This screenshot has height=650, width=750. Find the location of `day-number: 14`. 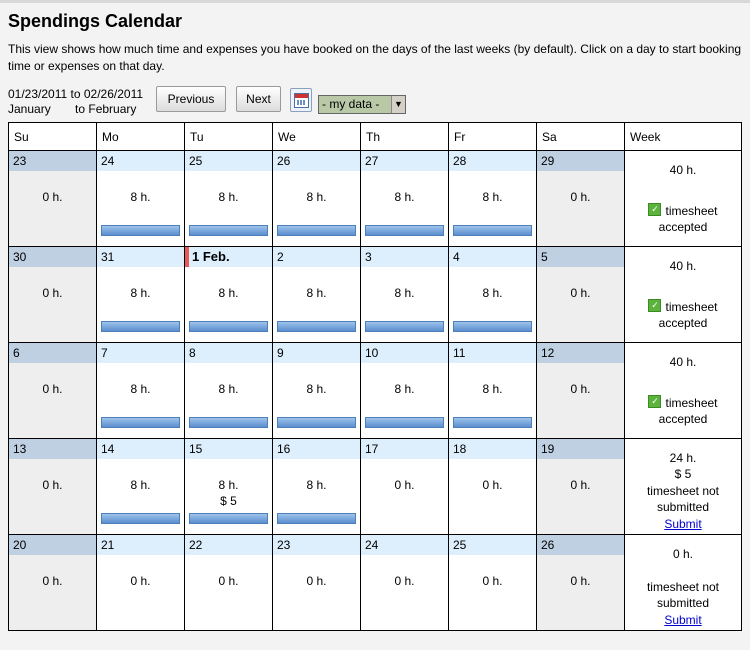

day-number: 14 is located at coordinates (140, 449).